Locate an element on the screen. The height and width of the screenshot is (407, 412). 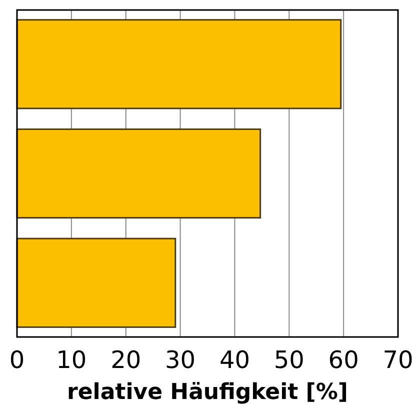
x-tick-label: 0 is located at coordinates (17, 360).